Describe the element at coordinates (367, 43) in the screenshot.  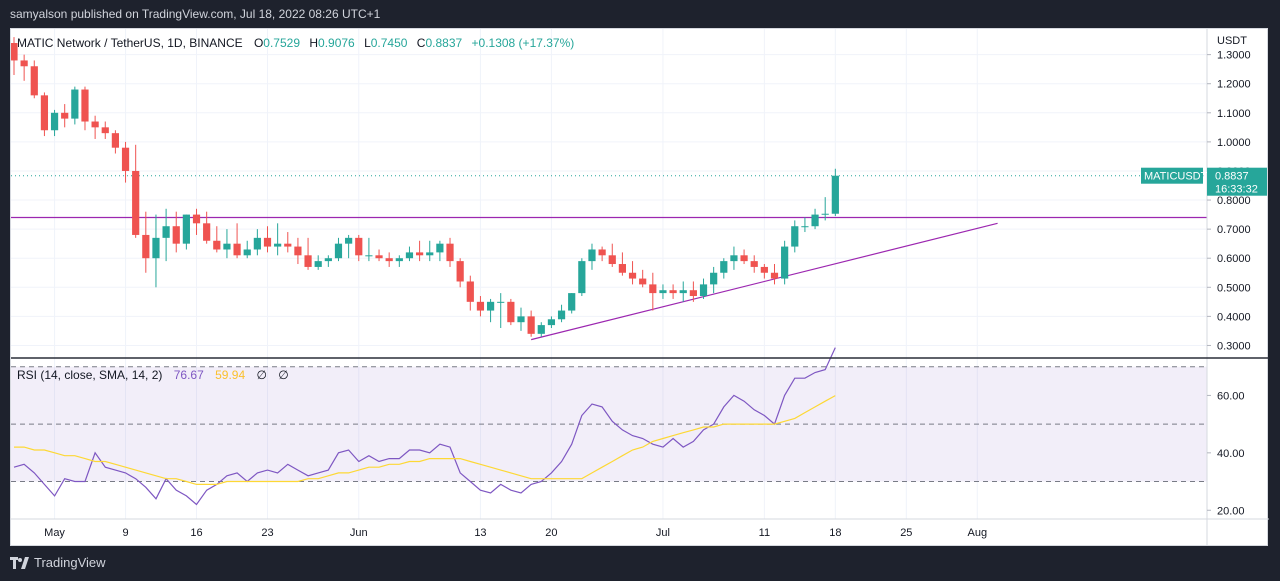
I see `low-label: L` at that location.